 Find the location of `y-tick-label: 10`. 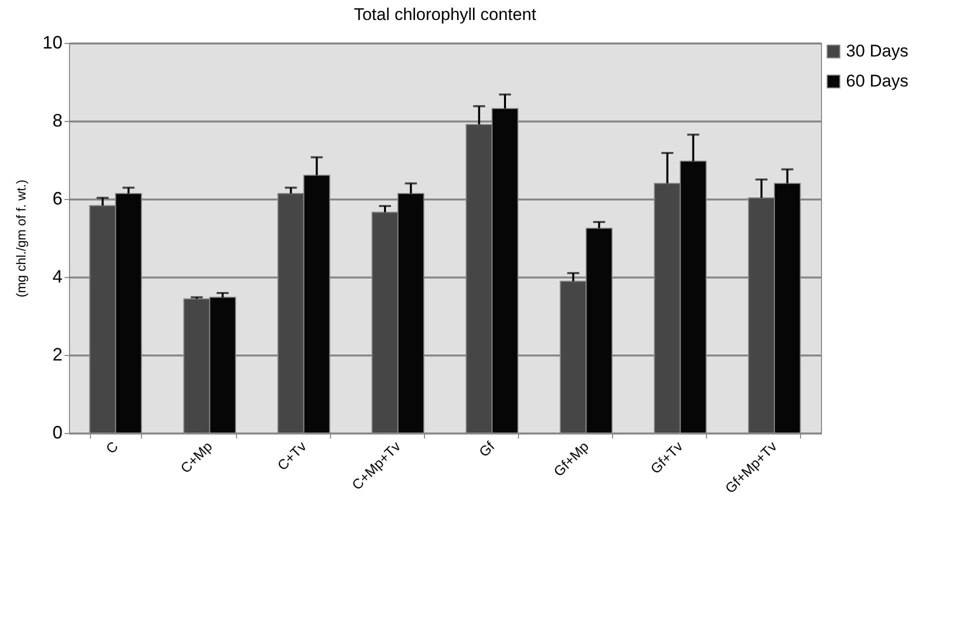

y-tick-label: 10 is located at coordinates (52, 42).